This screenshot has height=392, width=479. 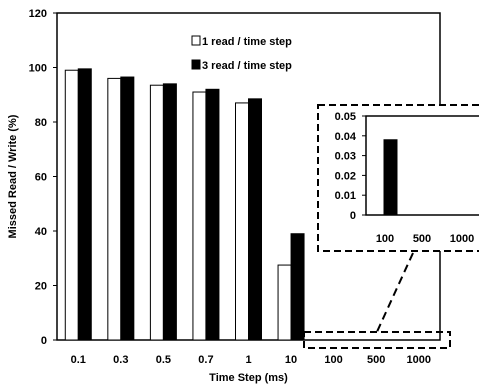 I want to click on inset-x-tick-label: 1000, so click(x=462, y=239).